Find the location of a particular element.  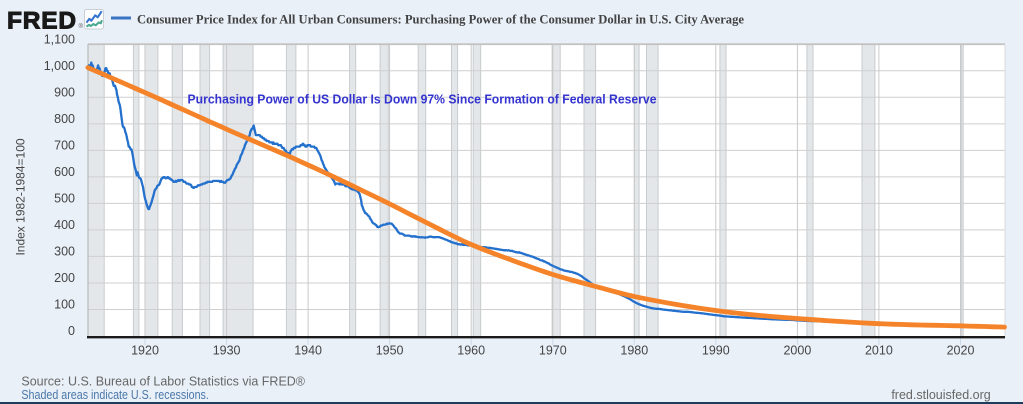

svg-text: 2010 is located at coordinates (879, 351).